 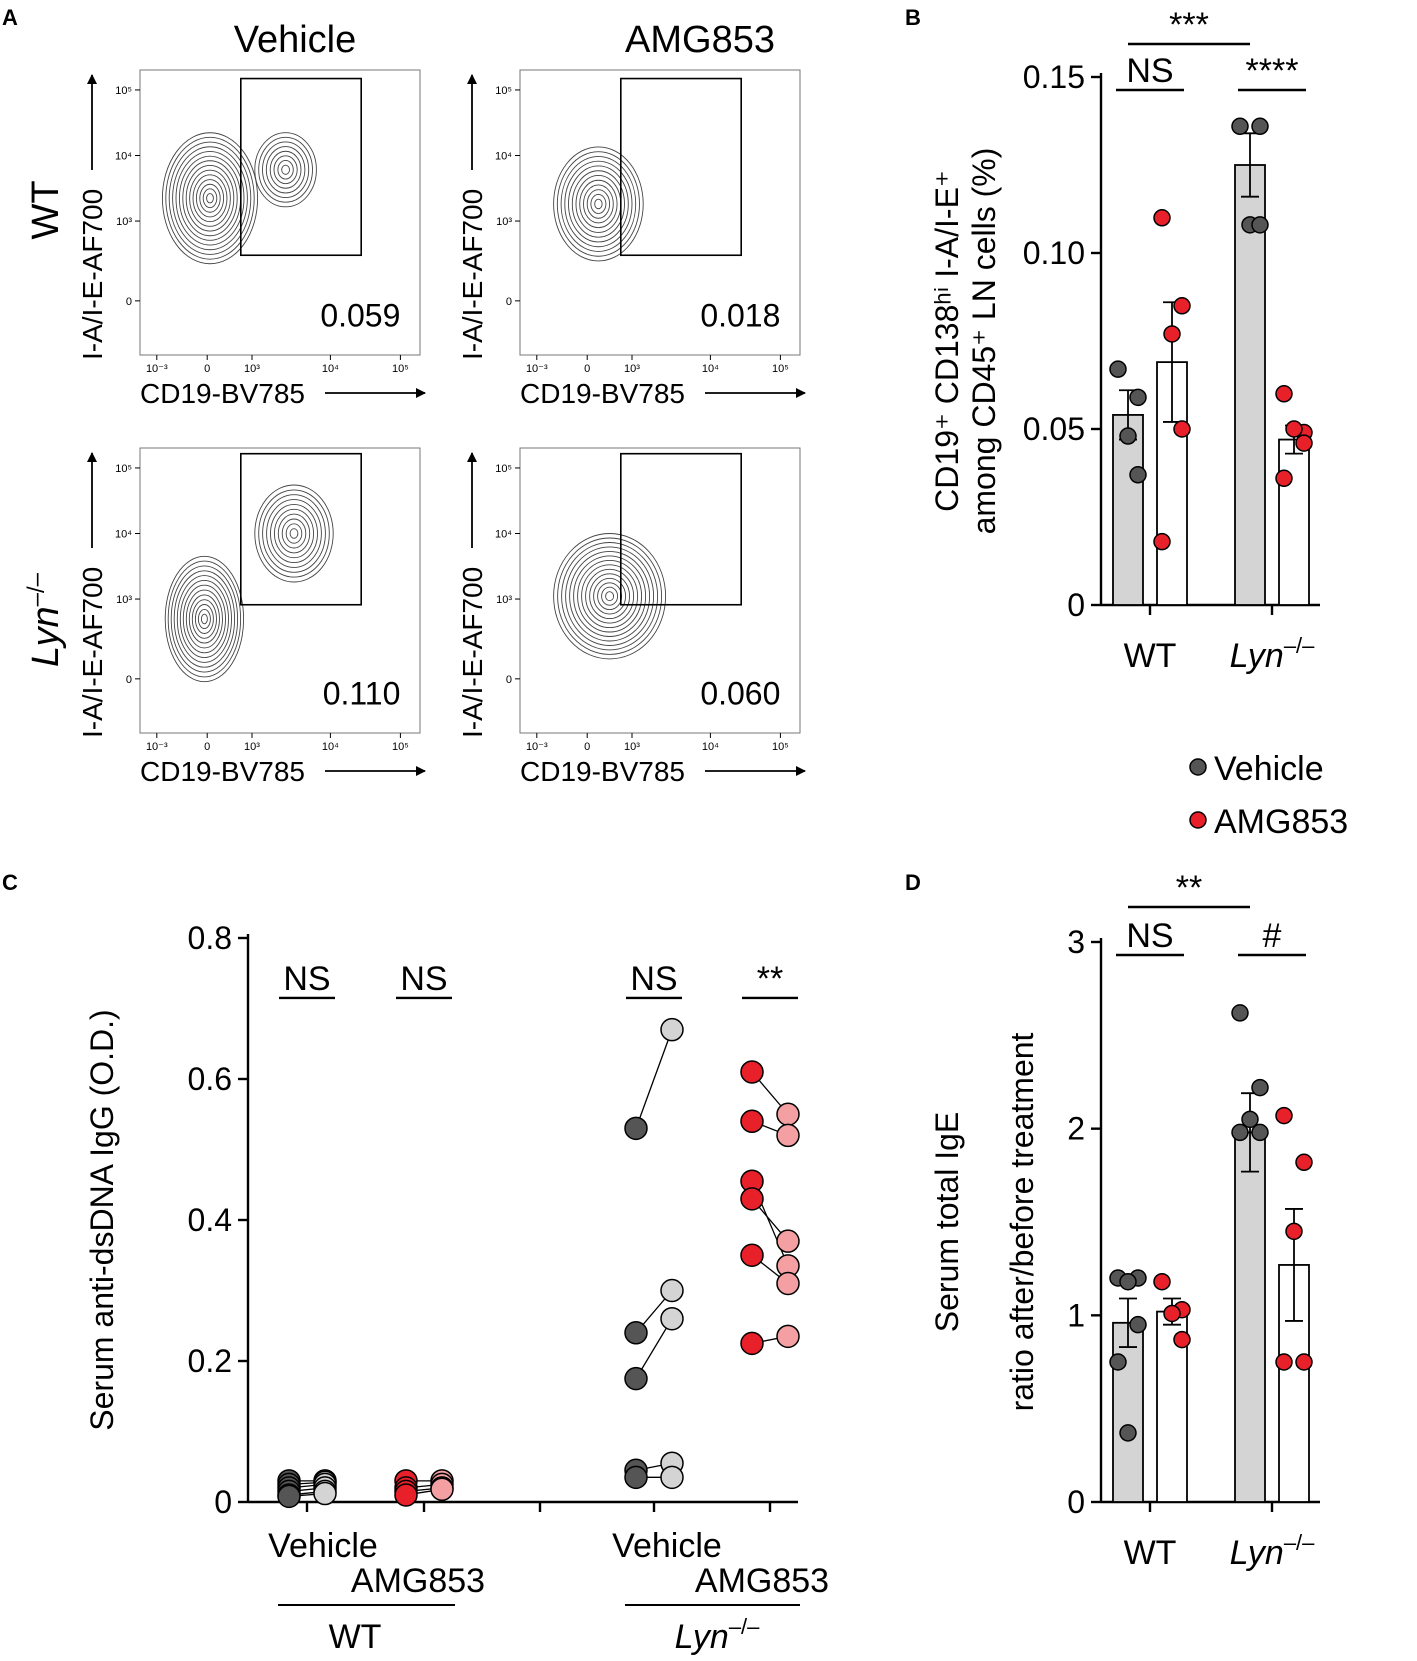 I want to click on y-tick-label: 0.2, so click(x=210, y=1361).